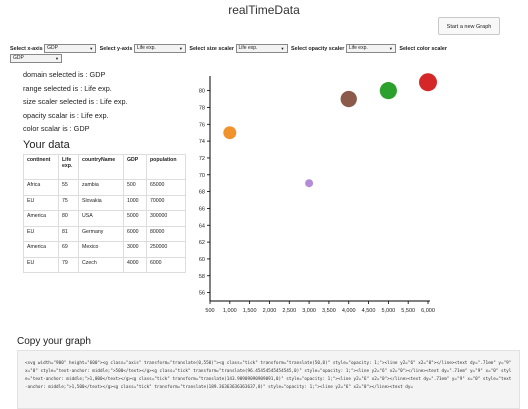  I want to click on your-data-heading: Your data, so click(46, 145).